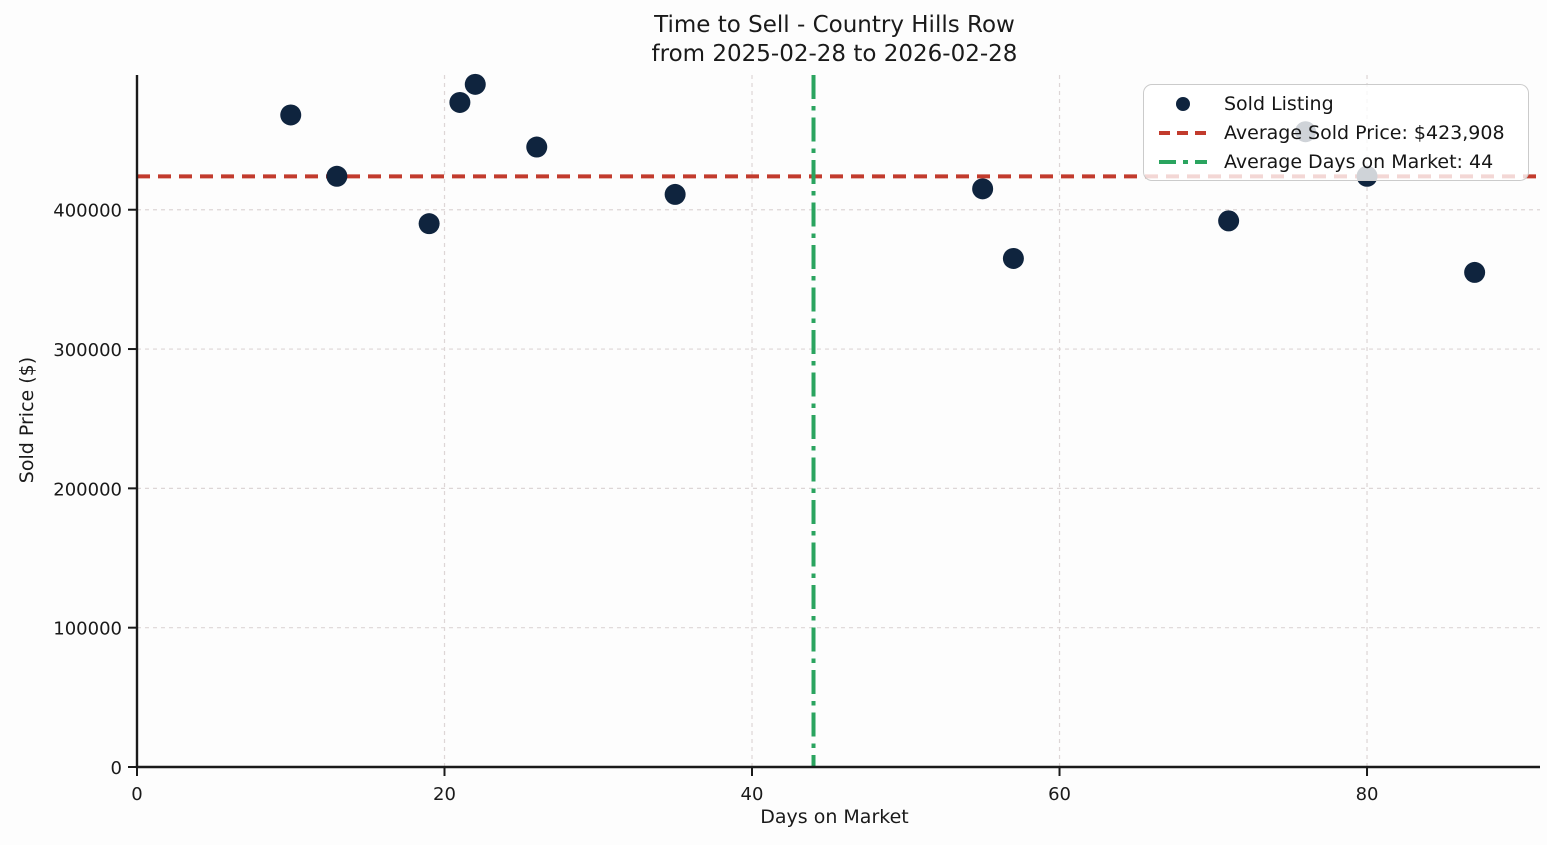 This screenshot has width=1547, height=845. Describe the element at coordinates (444, 794) in the screenshot. I see `svg-text: 20` at that location.